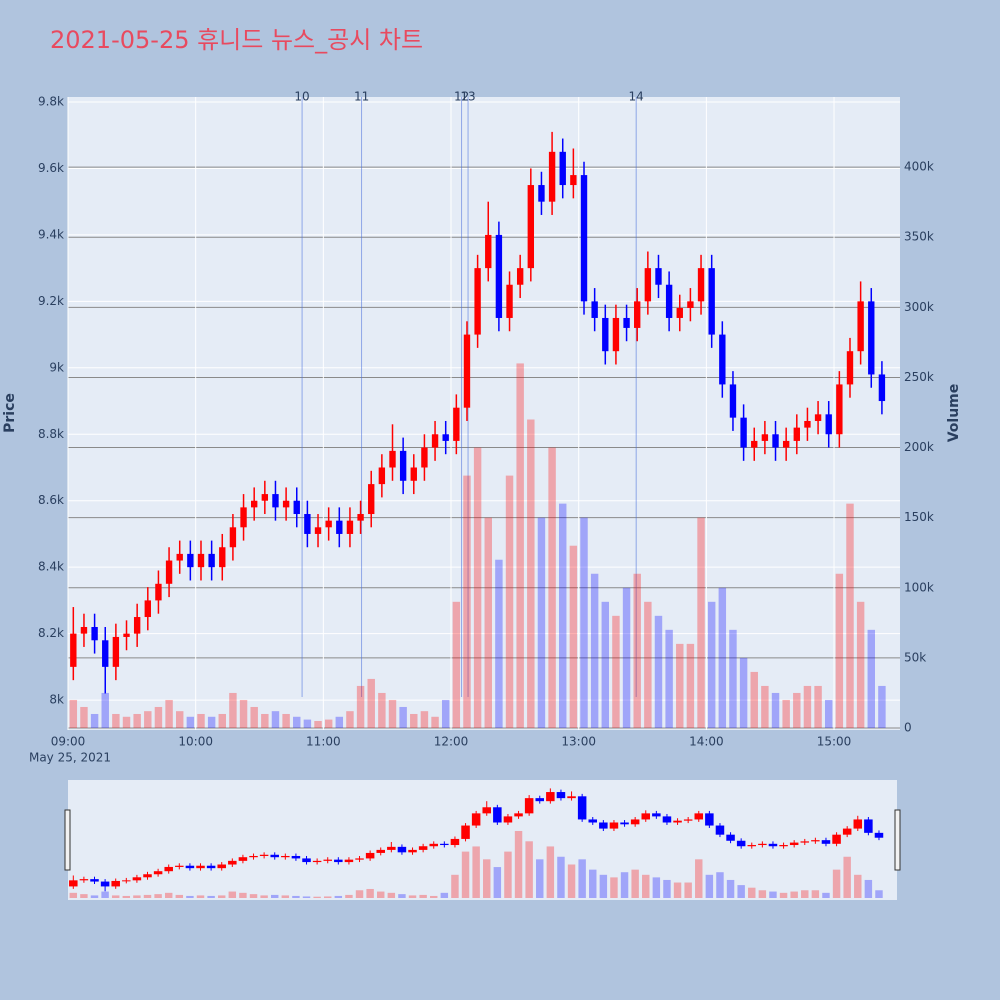 This screenshot has height=1000, width=1000. I want to click on x-date-label: May 25, 2021, so click(70, 758).